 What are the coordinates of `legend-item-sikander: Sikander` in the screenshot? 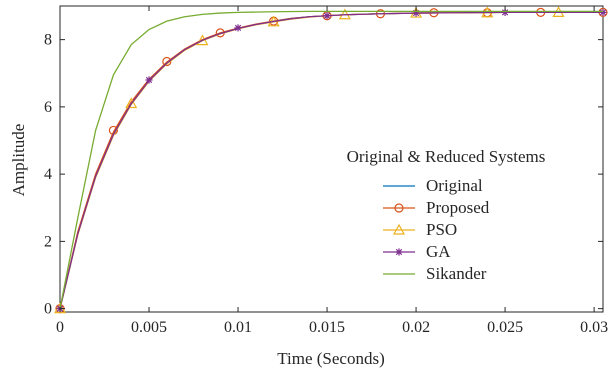 It's located at (435, 273).